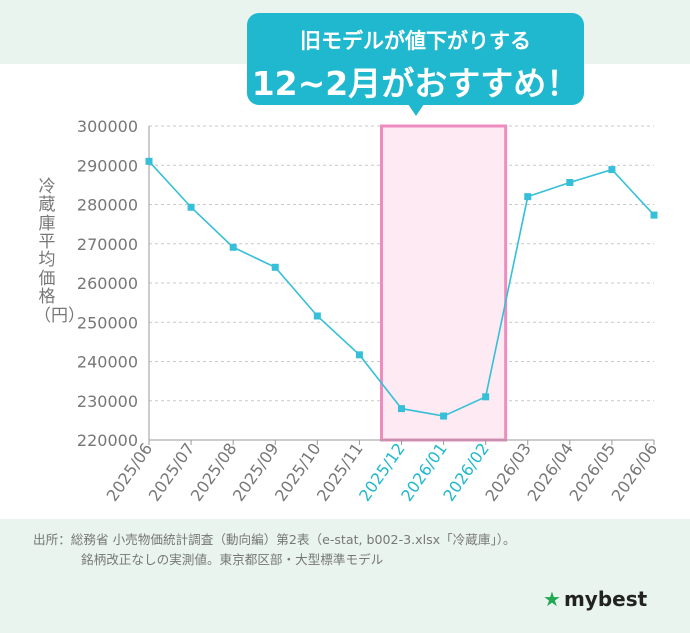  I want to click on headline-bubble: 旧モデルが値下がりする 12~2月がおすすめ！, so click(415, 64).